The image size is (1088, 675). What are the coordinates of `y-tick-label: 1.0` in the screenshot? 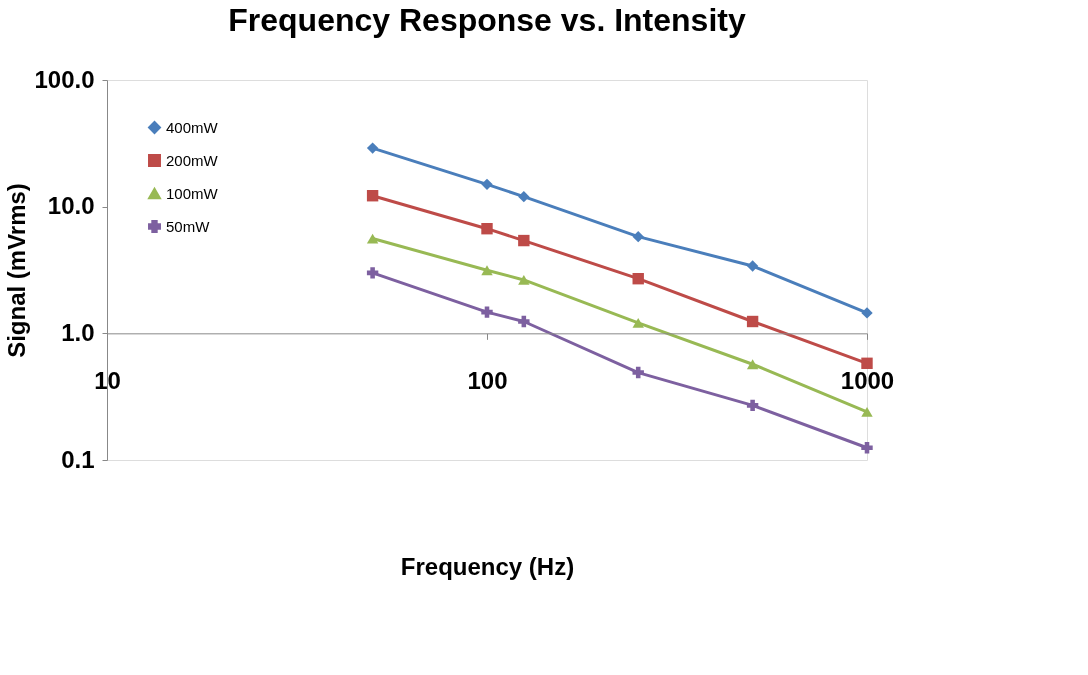 It's located at (78, 332).